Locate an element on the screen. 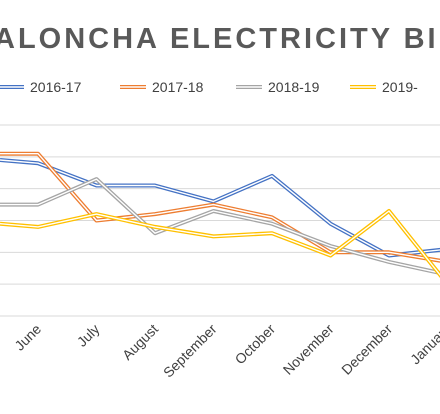 This screenshot has width=440, height=414. x-tick-label: June is located at coordinates (27, 337).